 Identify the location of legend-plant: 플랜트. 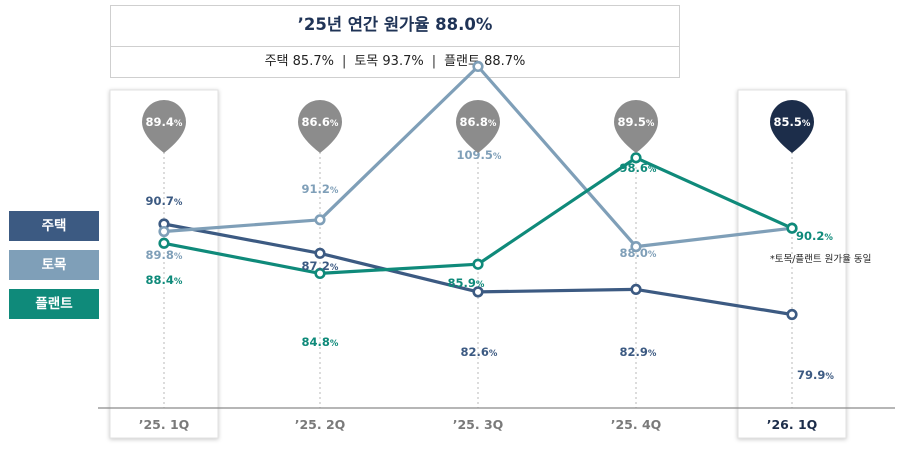
(54, 304).